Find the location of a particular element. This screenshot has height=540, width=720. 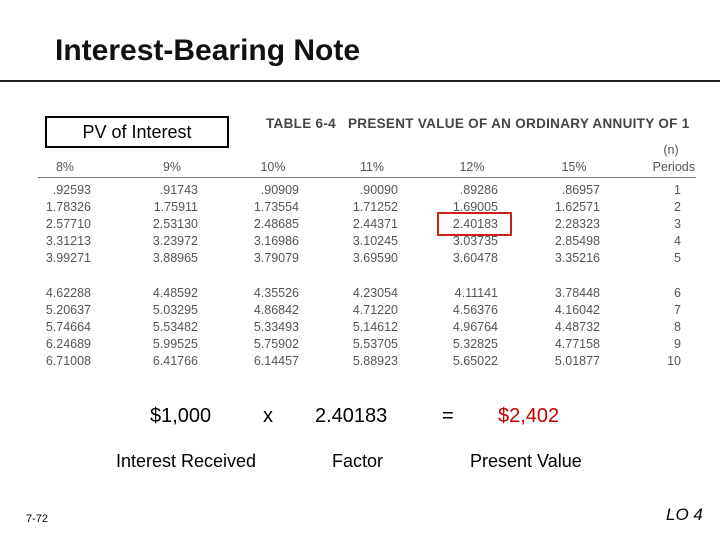

table-header-9pct: 9% is located at coordinates (172, 167).